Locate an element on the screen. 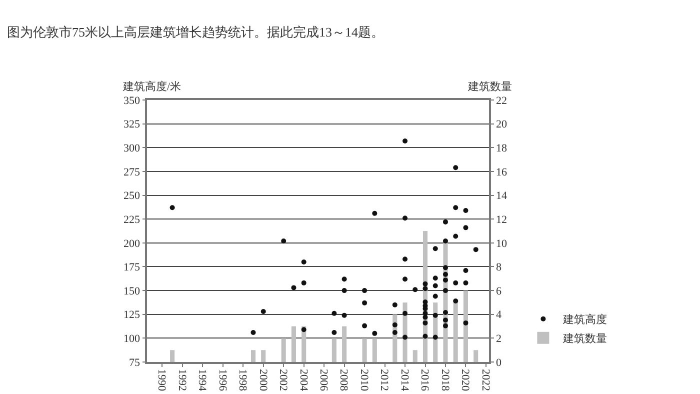 This screenshot has height=394, width=700. y-tick-label: 100 is located at coordinates (132, 339).